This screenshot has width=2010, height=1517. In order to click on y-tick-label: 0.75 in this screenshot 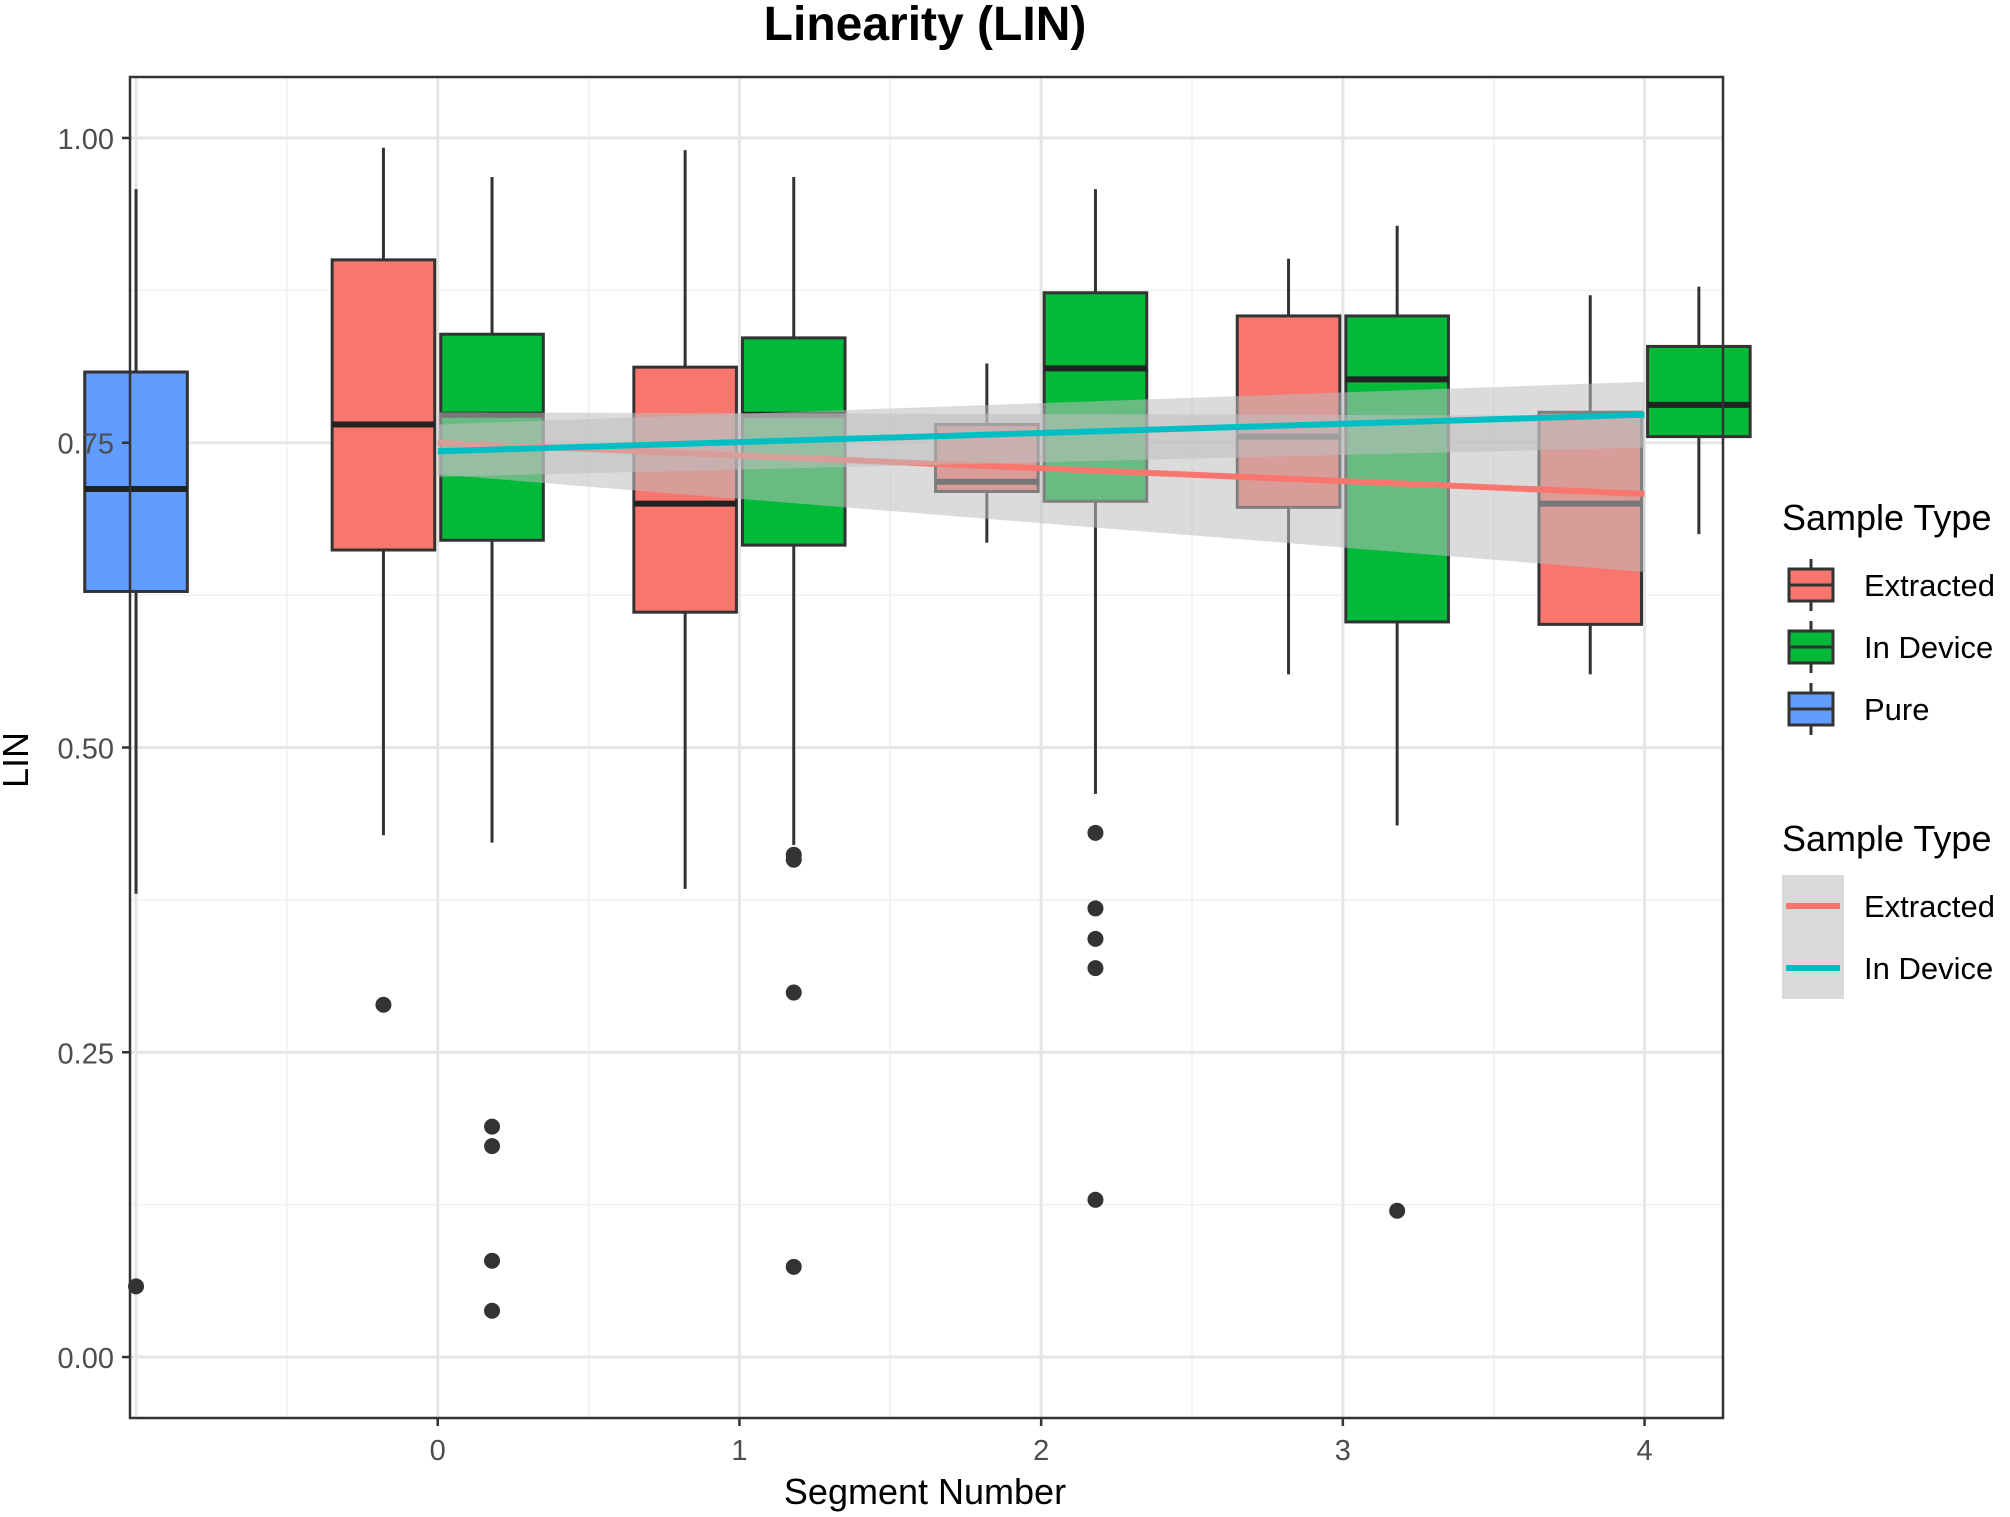, I will do `click(86, 445)`.